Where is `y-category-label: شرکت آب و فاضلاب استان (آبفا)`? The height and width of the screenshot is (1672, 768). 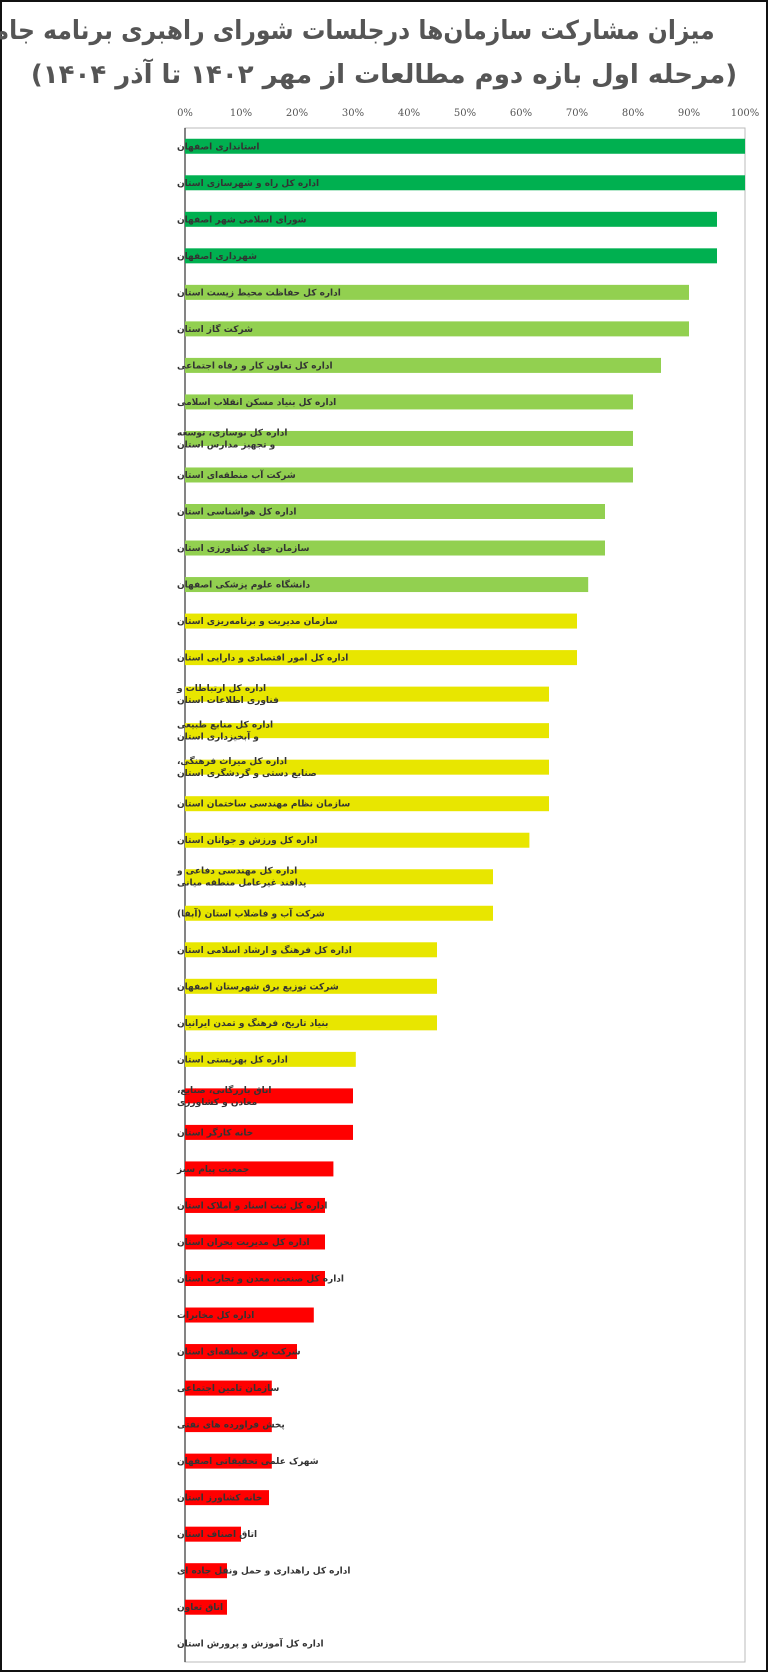
y-category-label: شرکت آب و فاضلاب استان (آبفا) is located at coordinates (251, 913).